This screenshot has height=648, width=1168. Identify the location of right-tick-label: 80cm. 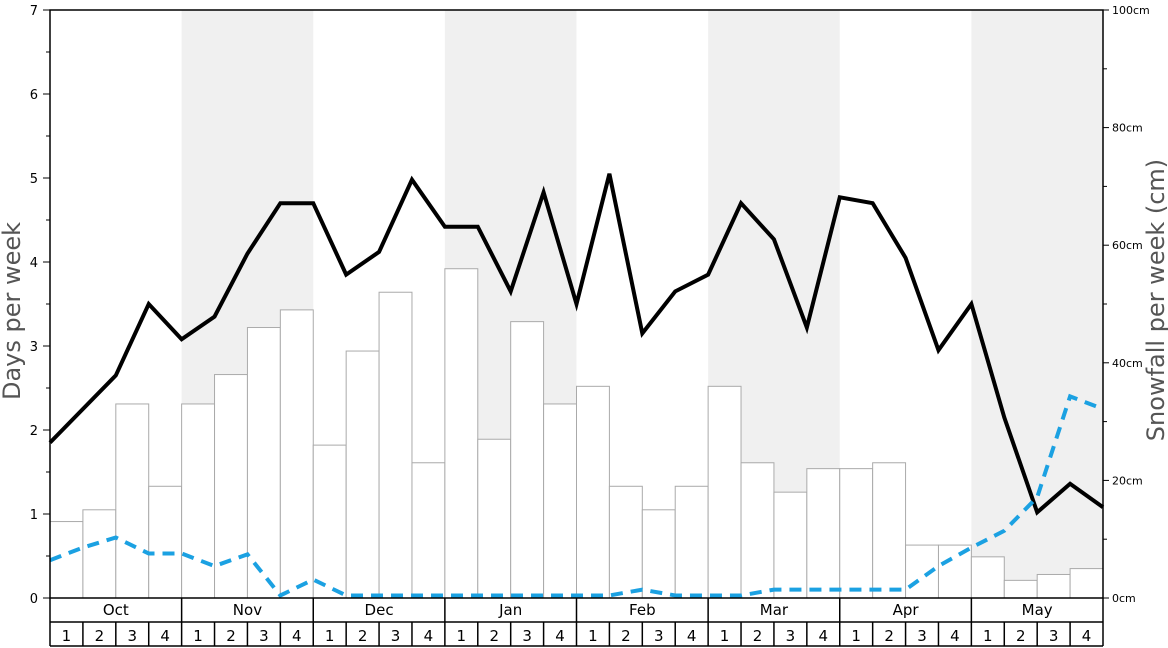
(1127, 128).